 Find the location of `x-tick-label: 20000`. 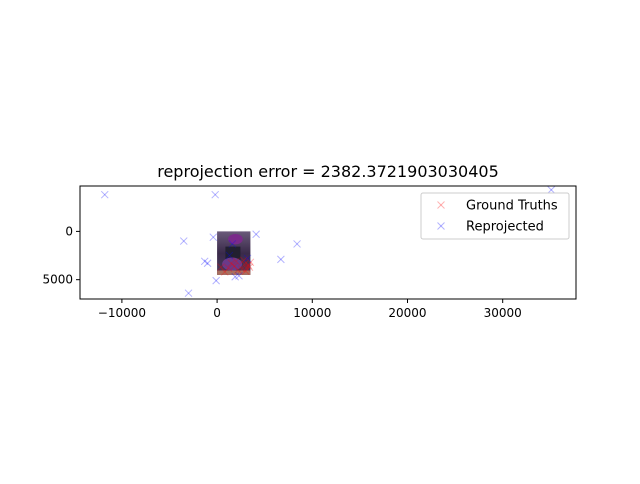

x-tick-label: 20000 is located at coordinates (407, 313).